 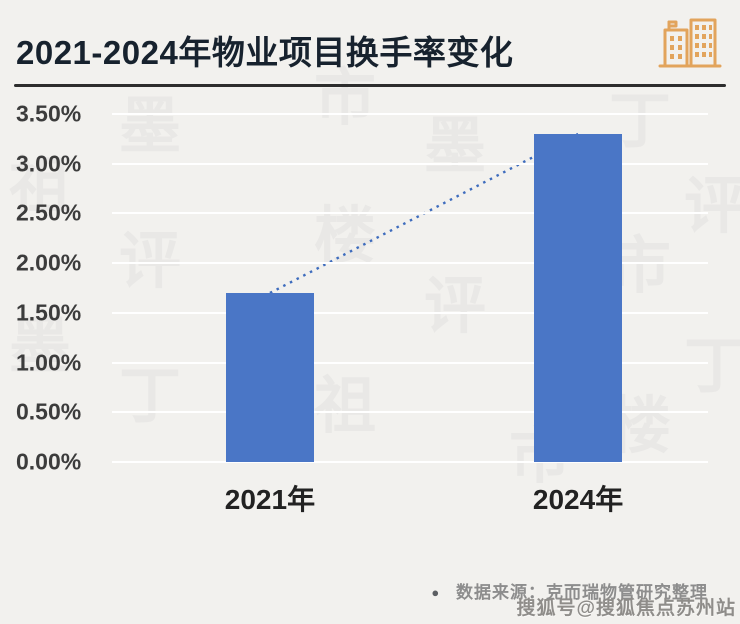 What do you see at coordinates (49, 411) in the screenshot?
I see `y-tick-label: 0.50%` at bounding box center [49, 411].